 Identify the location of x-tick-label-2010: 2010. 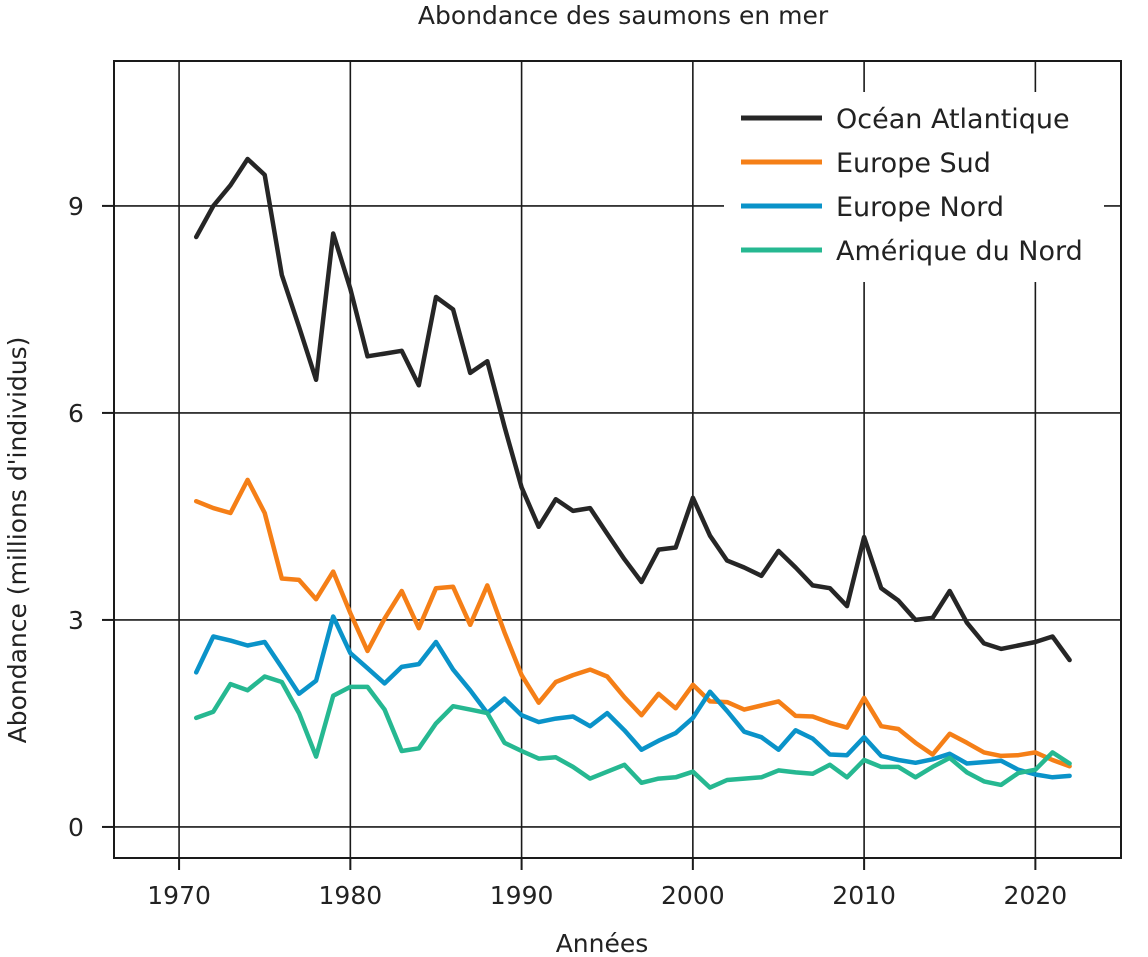
(864, 895).